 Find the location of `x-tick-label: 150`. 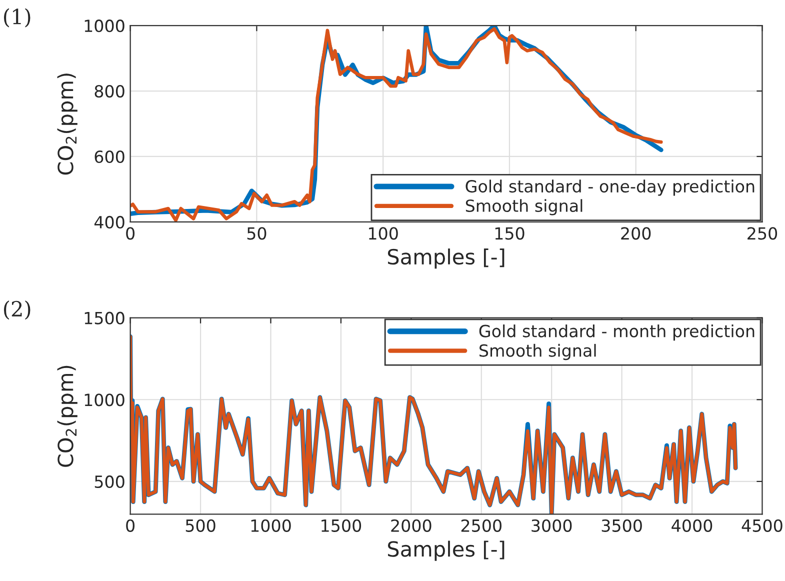

x-tick-label: 150 is located at coordinates (509, 233).